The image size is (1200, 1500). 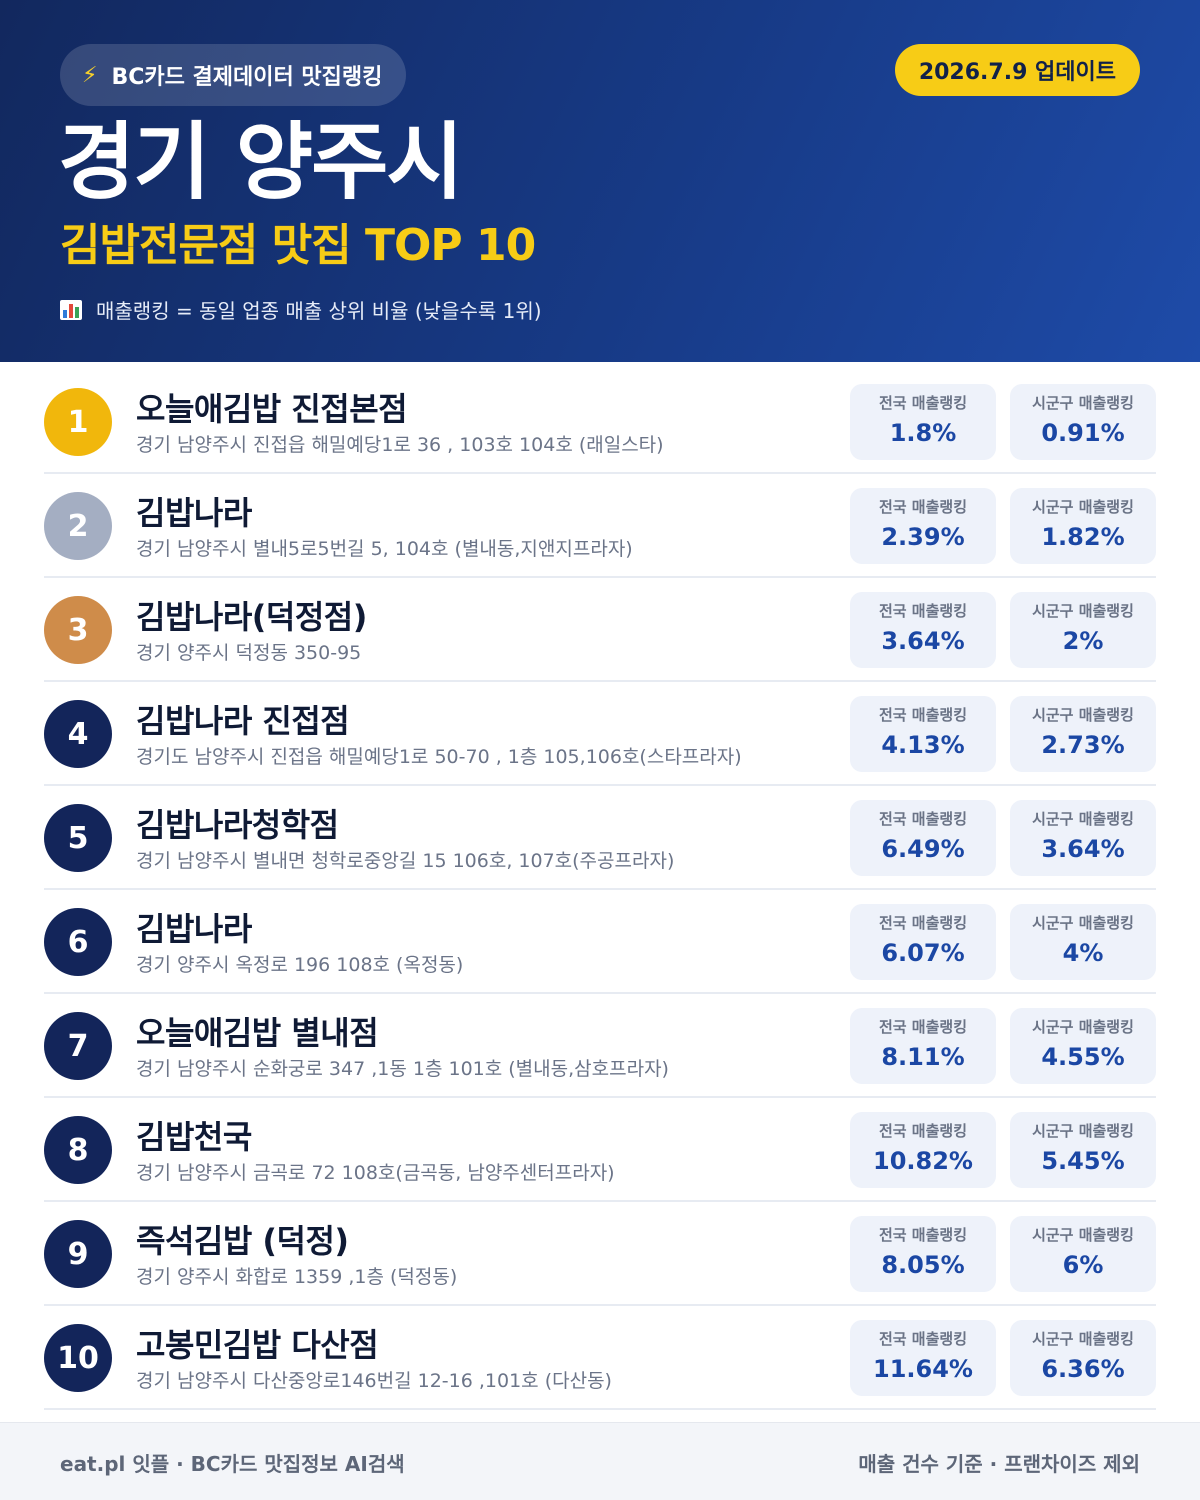 I want to click on restaurant-address: 경기 남양주시 금곡로 72 108호(금곡동, 남양주센터프라자), so click(x=375, y=1173).